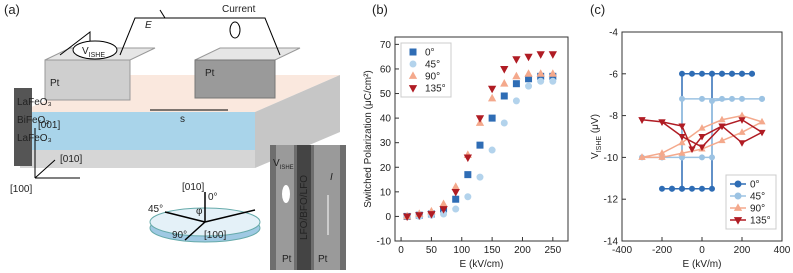  I want to click on x-axis-label: E (kV/cm), so click(482, 264).